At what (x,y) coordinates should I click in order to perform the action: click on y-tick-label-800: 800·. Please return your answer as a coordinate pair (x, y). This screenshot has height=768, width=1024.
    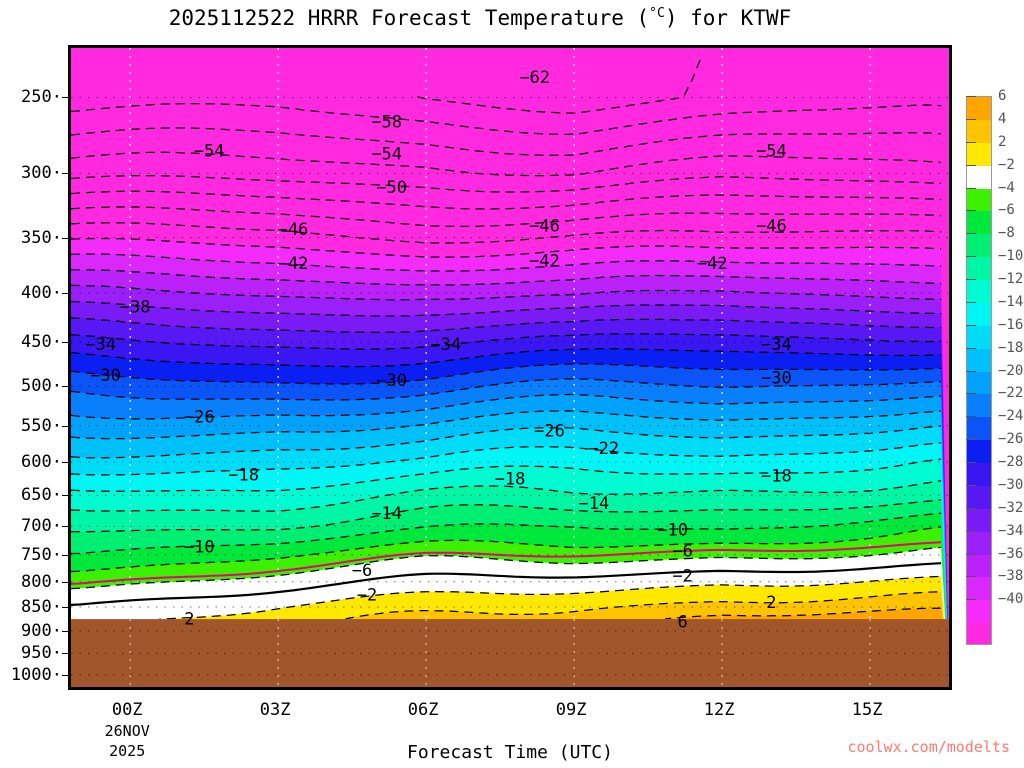
    Looking at the image, I should click on (41, 581).